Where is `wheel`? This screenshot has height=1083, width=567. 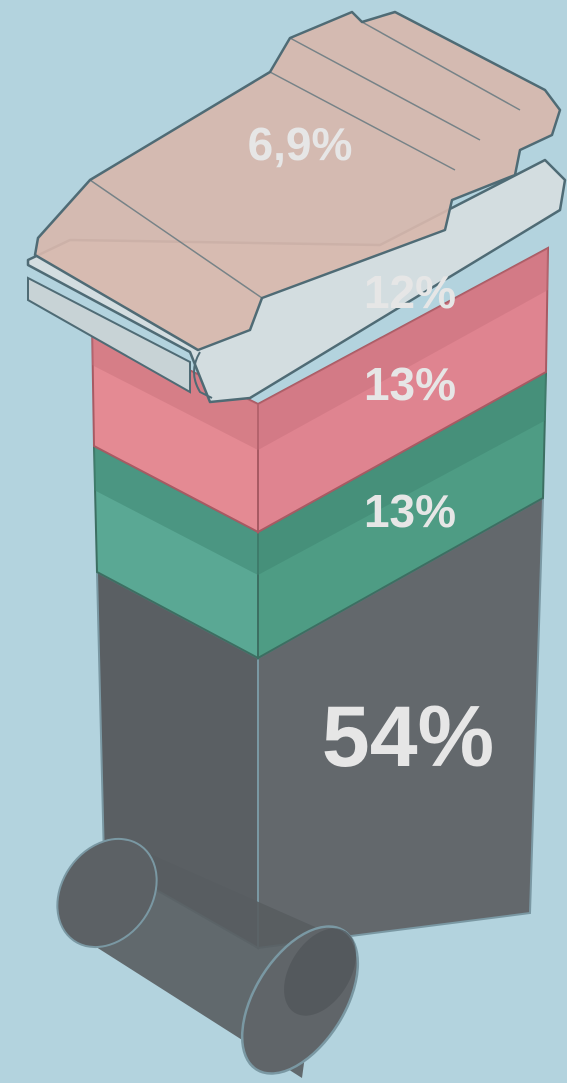
wheel is located at coordinates (208, 957).